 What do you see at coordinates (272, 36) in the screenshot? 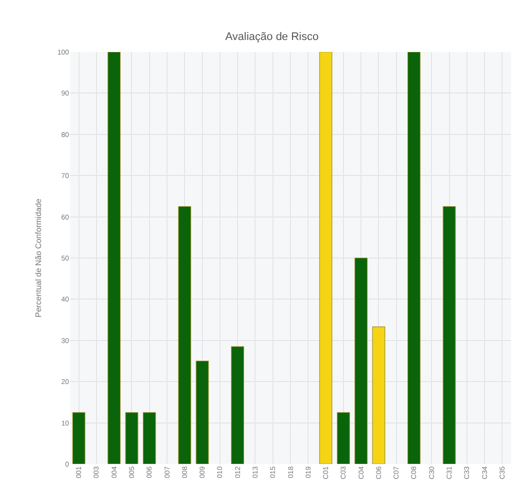
I see `chart-title: Avaliação de Risco` at bounding box center [272, 36].